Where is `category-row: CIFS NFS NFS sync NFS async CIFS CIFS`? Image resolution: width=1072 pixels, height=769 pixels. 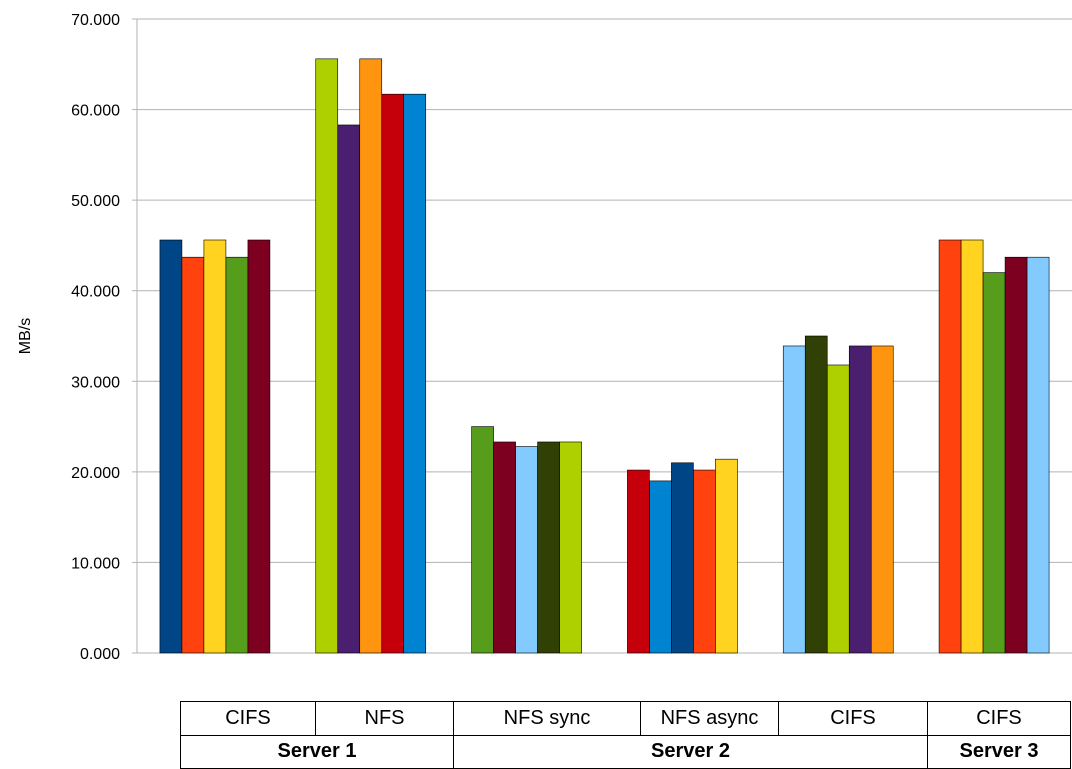
category-row: CIFS NFS NFS sync NFS async CIFS CIFS is located at coordinates (625, 718).